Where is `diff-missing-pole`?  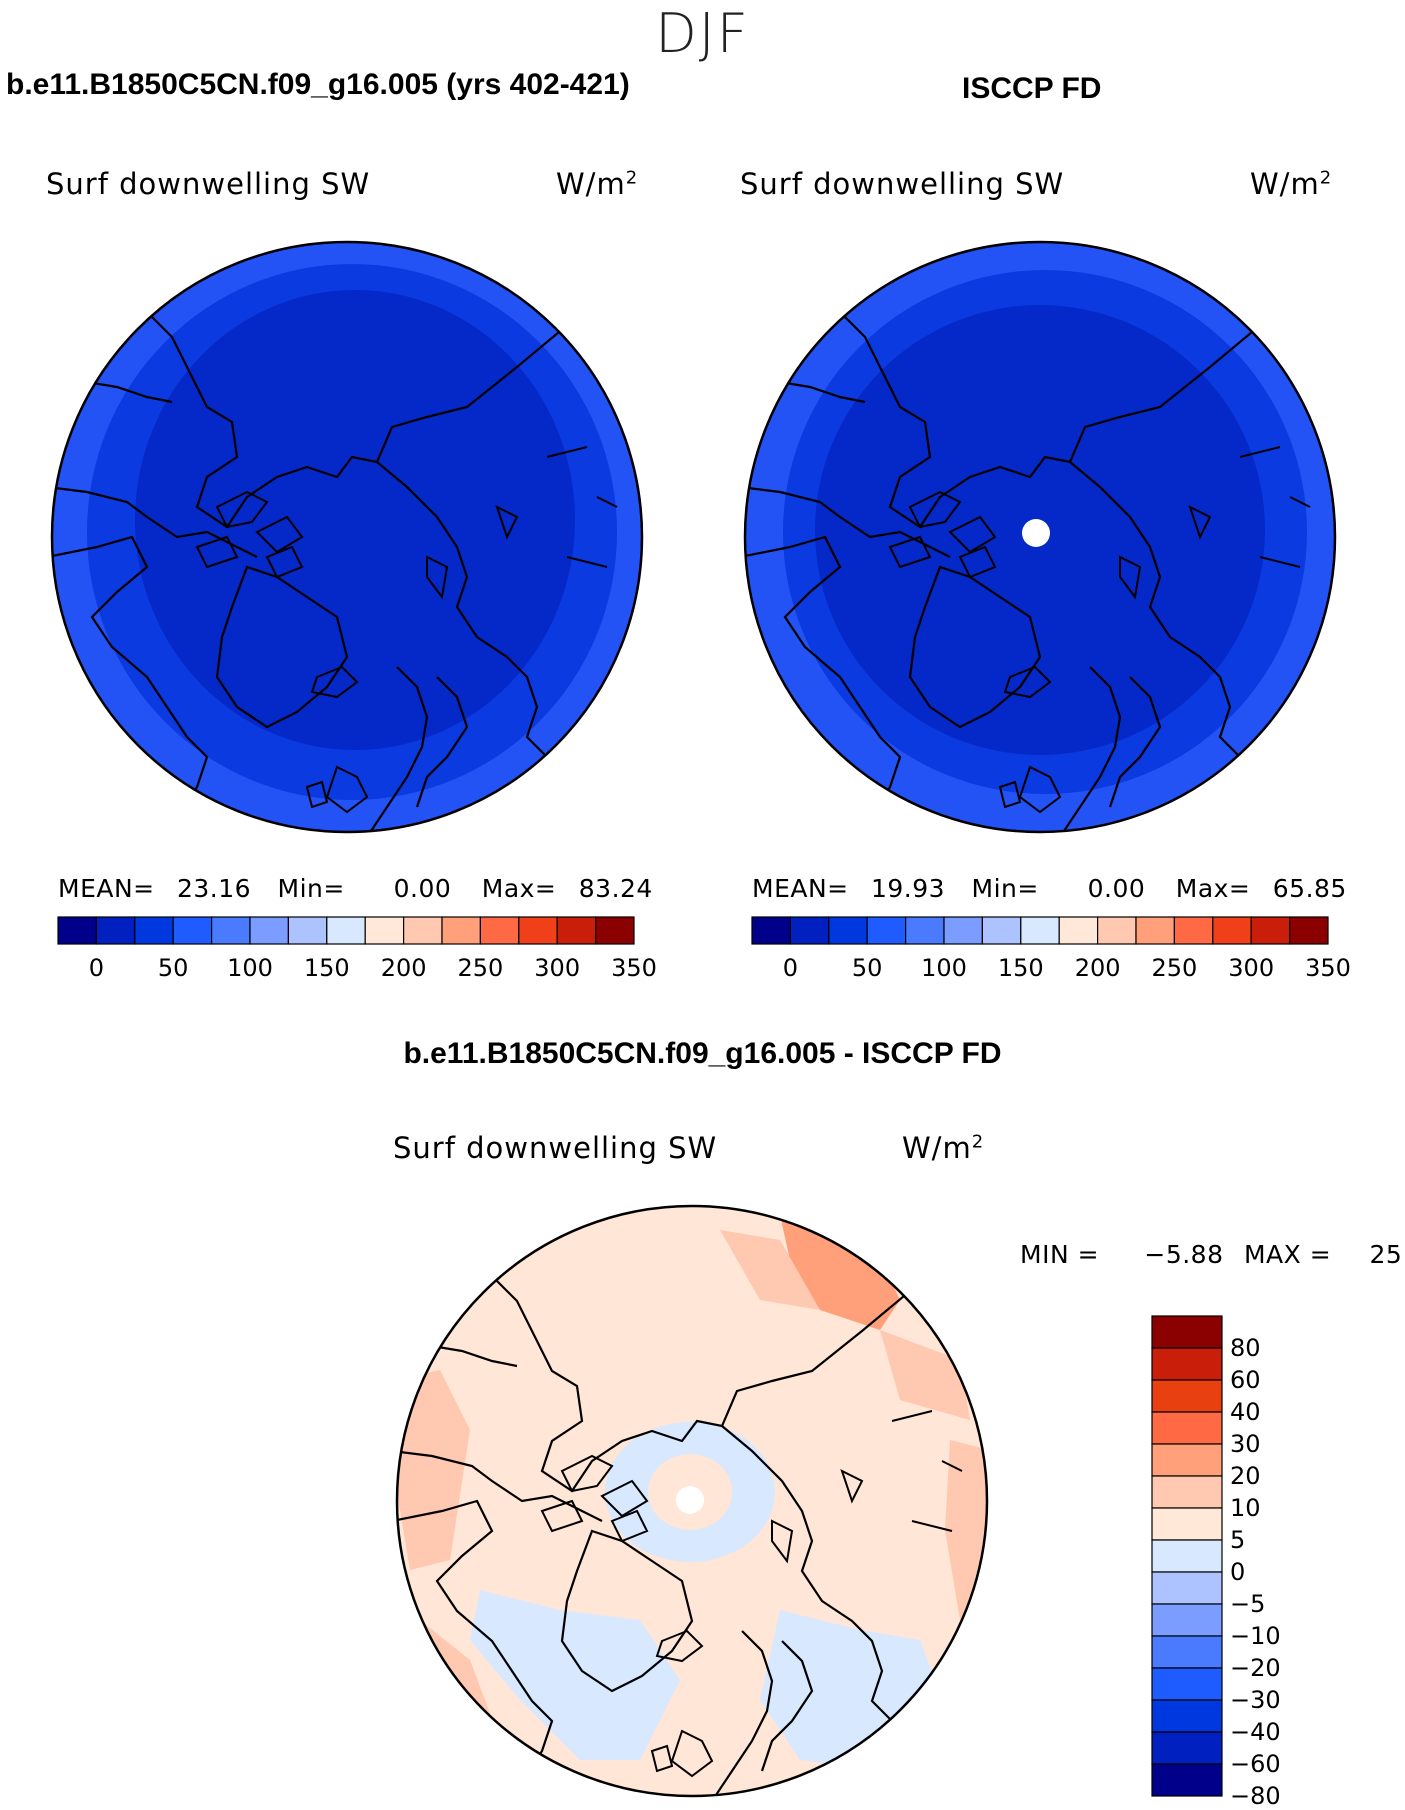 diff-missing-pole is located at coordinates (690, 1500).